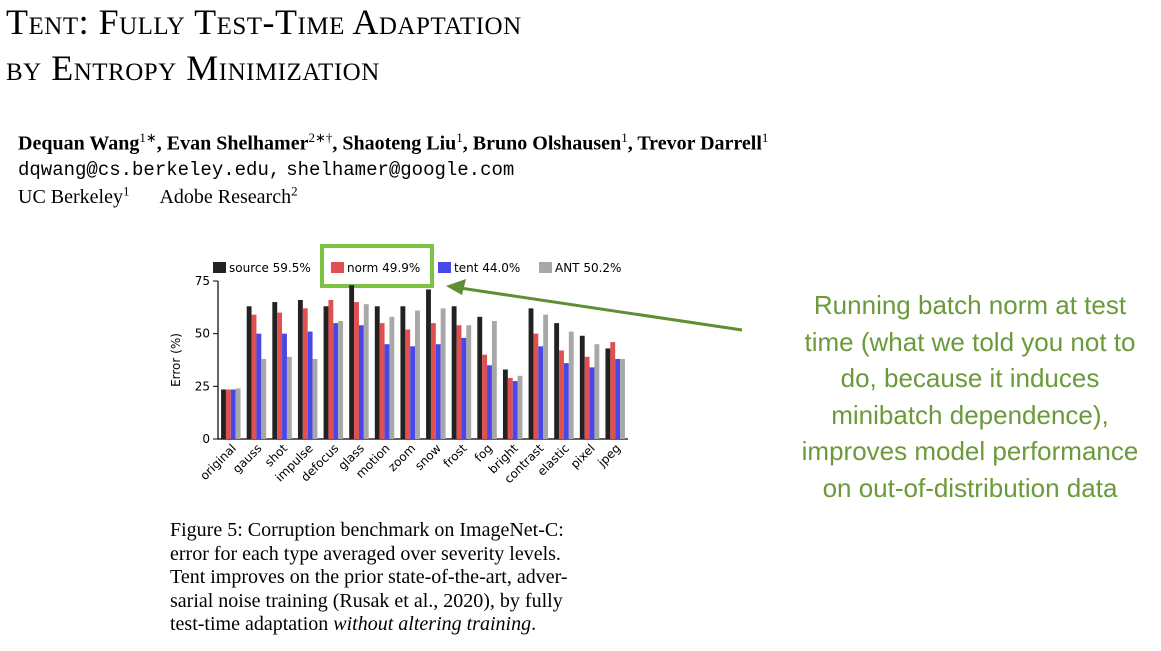 This screenshot has width=1161, height=651. What do you see at coordinates (970, 341) in the screenshot?
I see `annotation-line: time (what we told you not to` at bounding box center [970, 341].